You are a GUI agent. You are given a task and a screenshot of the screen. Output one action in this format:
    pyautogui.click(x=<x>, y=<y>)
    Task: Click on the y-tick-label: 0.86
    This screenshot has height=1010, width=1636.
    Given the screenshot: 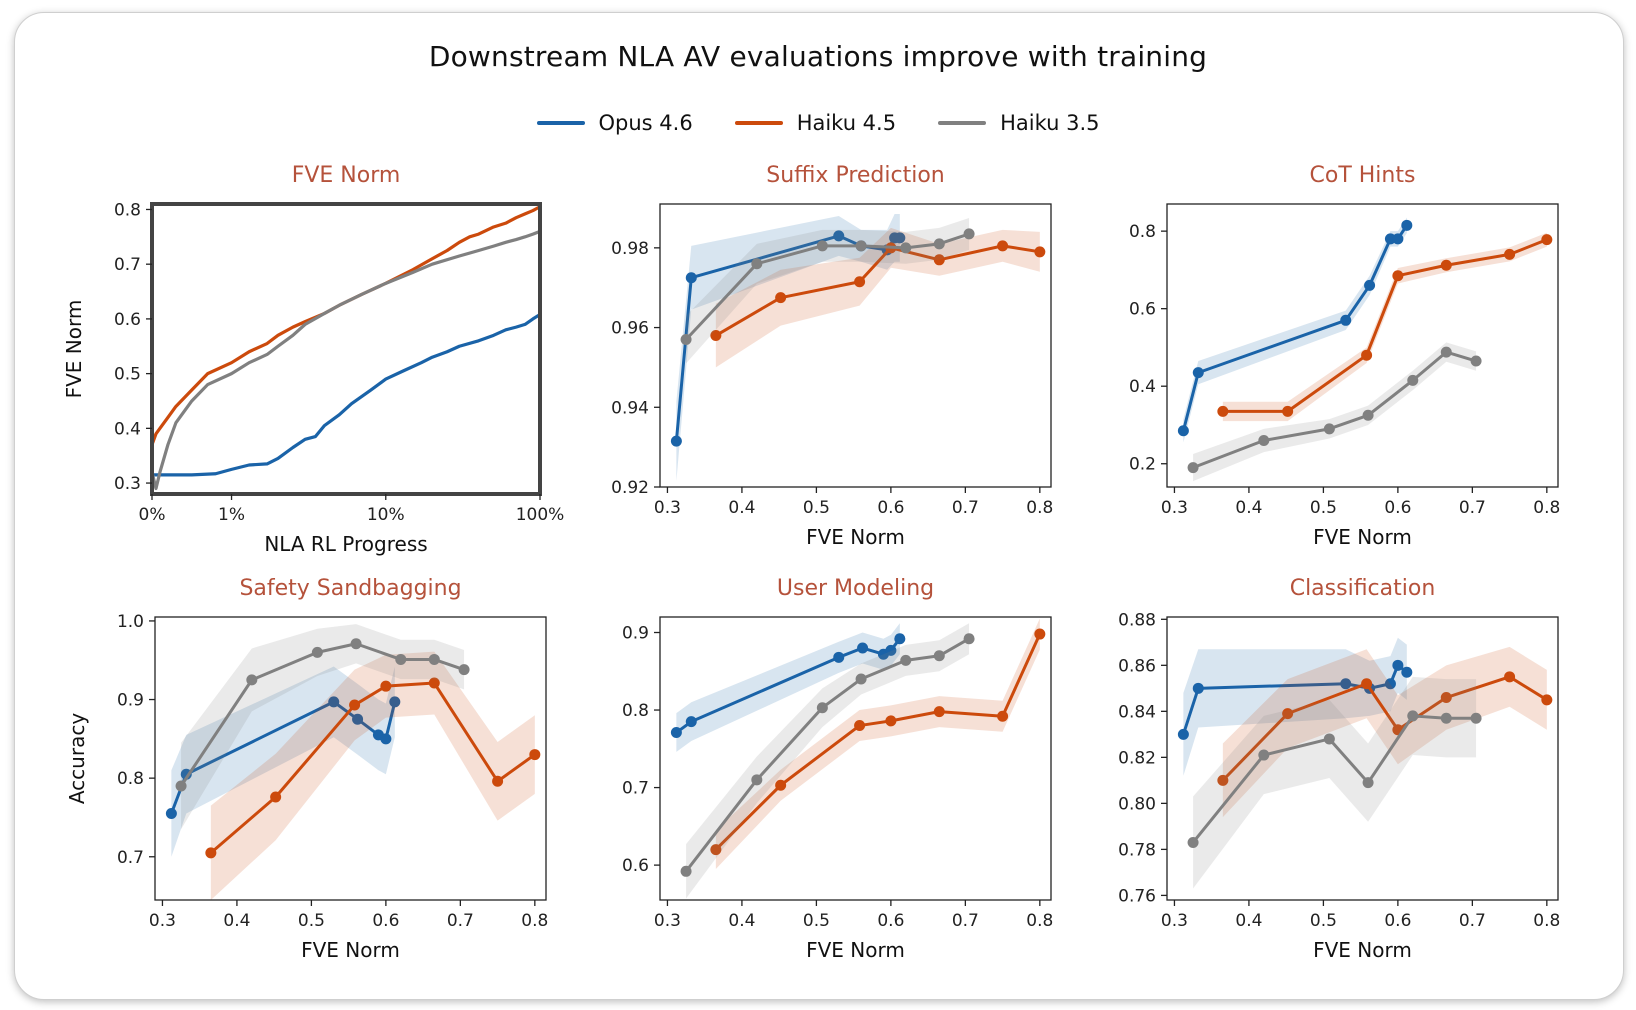 What is the action you would take?
    pyautogui.click(x=1137, y=666)
    